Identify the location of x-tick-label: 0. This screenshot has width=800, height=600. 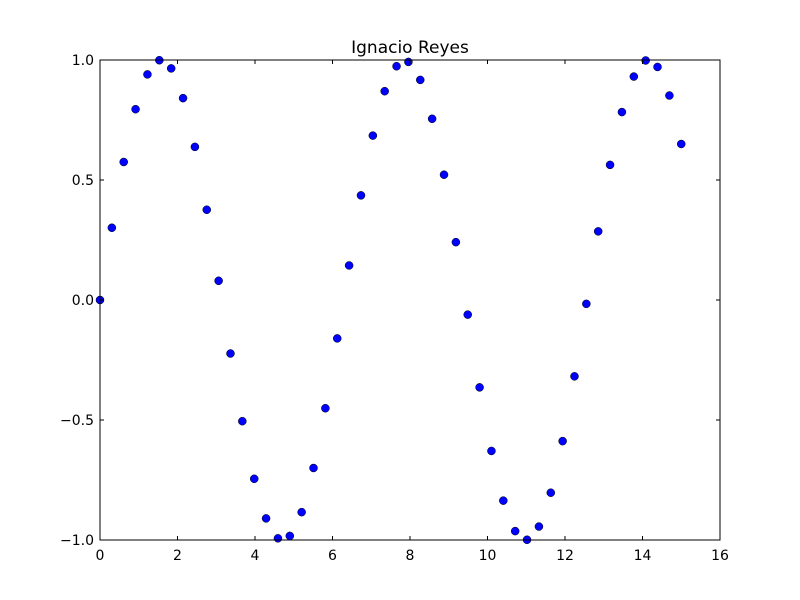
(100, 556).